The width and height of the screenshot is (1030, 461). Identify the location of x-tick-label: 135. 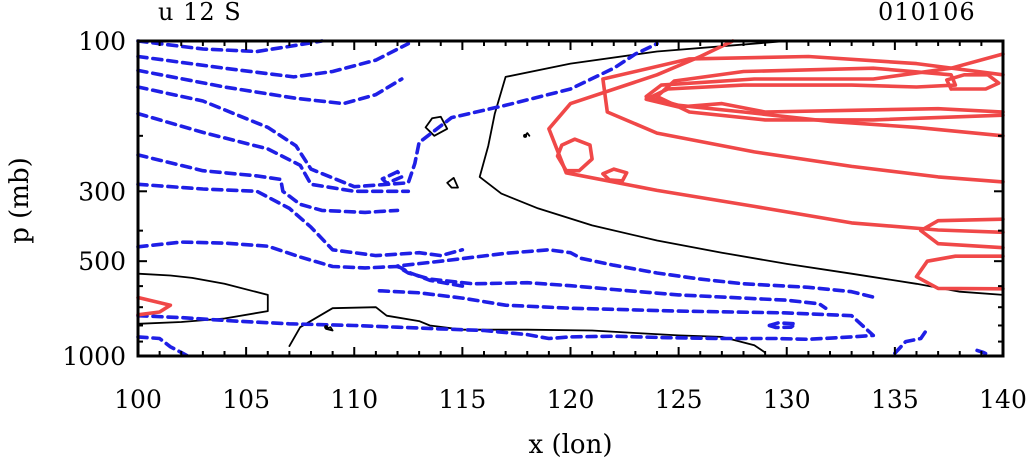
(895, 399).